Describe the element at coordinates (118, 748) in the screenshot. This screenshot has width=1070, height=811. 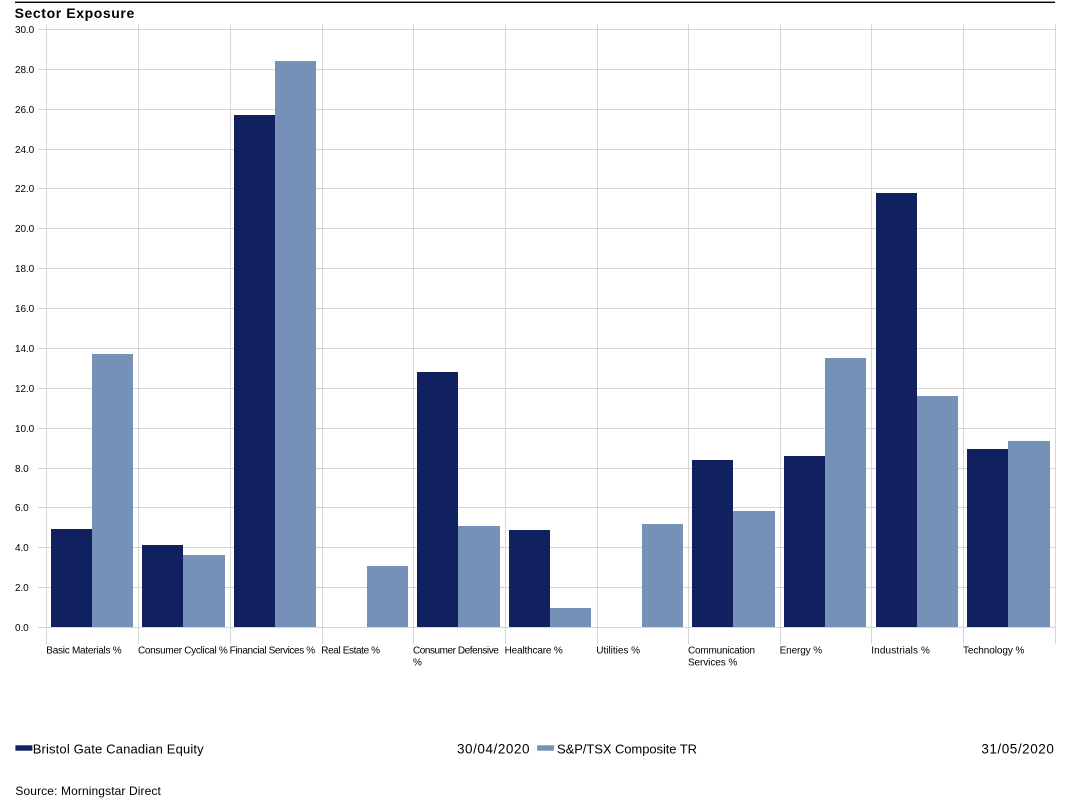
I see `svg-text: Bristol Gate Canadian Equity` at that location.